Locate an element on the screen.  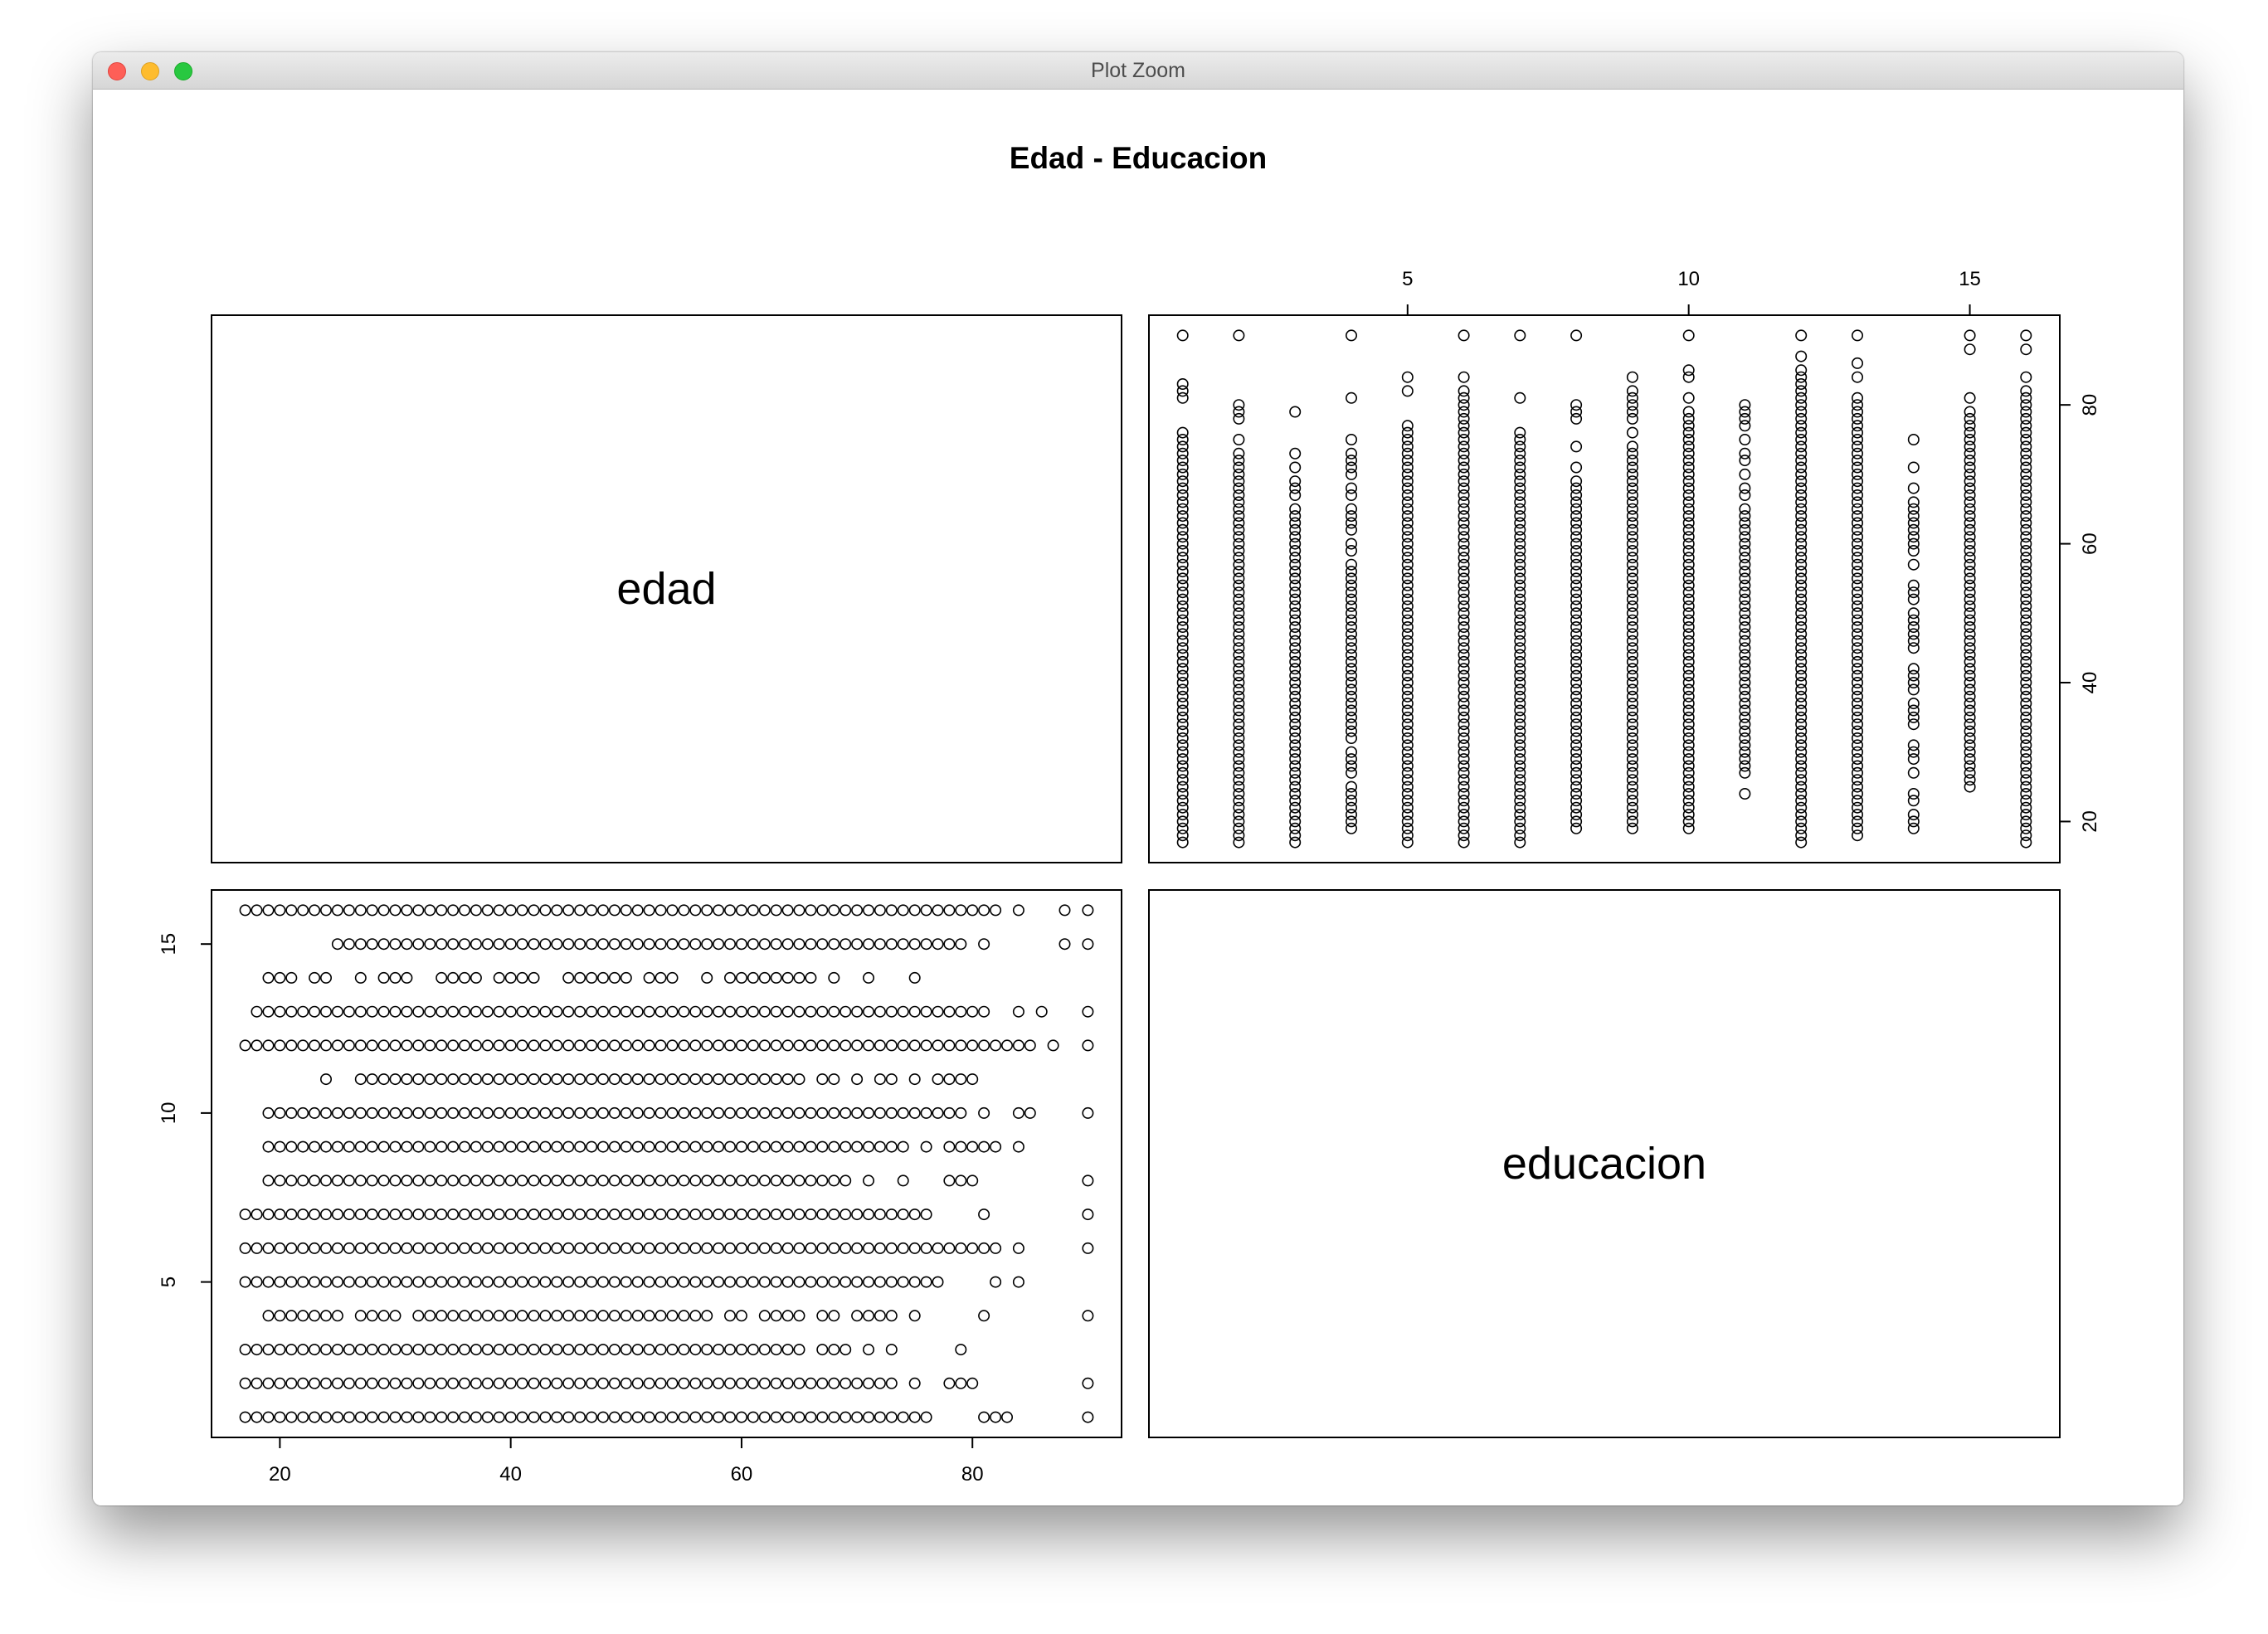
panel-educacion-vs-edad is located at coordinates (666, 1163).